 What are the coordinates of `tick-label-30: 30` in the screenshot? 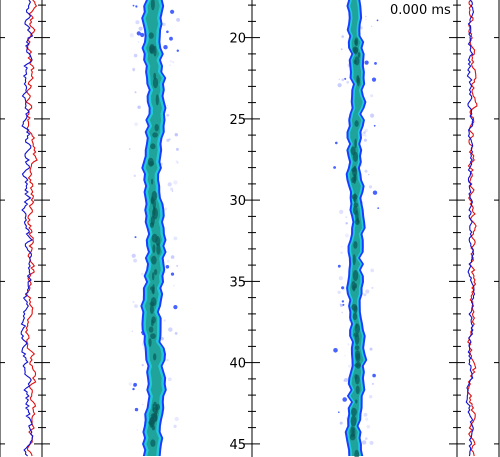 It's located at (237, 201).